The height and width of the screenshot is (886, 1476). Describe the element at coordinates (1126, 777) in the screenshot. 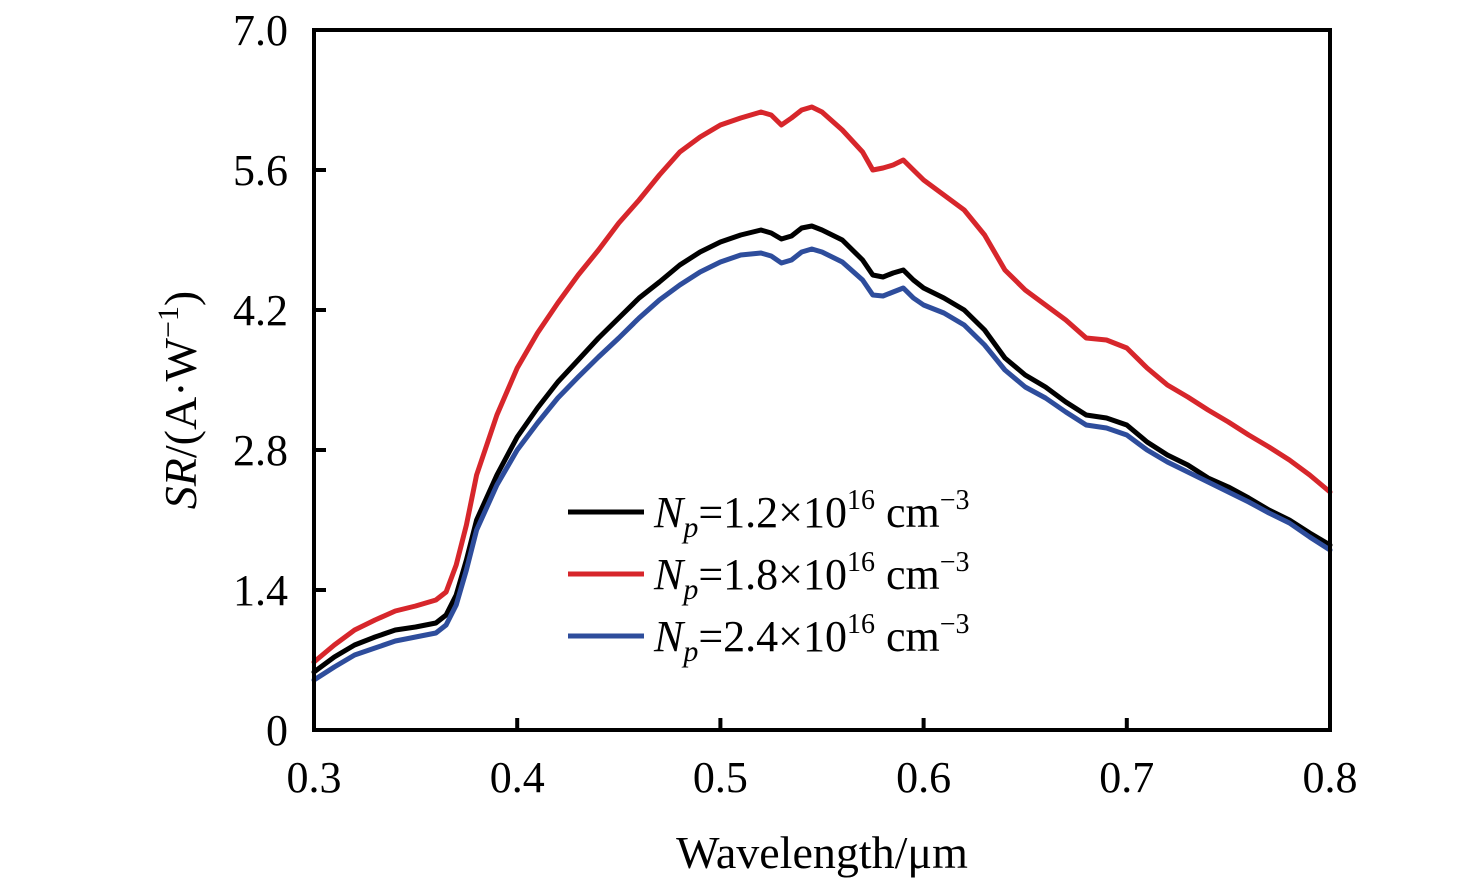

I see `x-tick-label: 0.7` at that location.